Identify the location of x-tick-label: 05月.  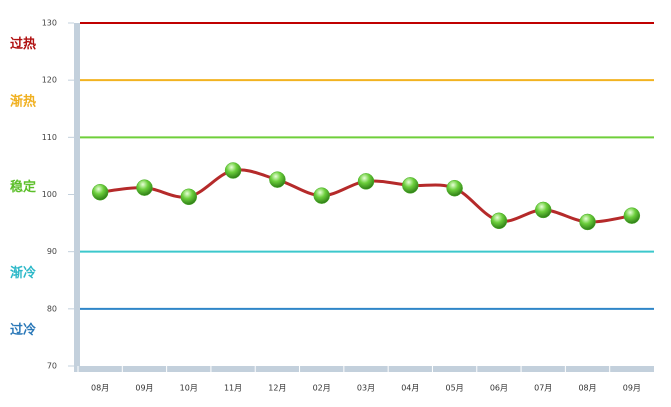
(455, 388).